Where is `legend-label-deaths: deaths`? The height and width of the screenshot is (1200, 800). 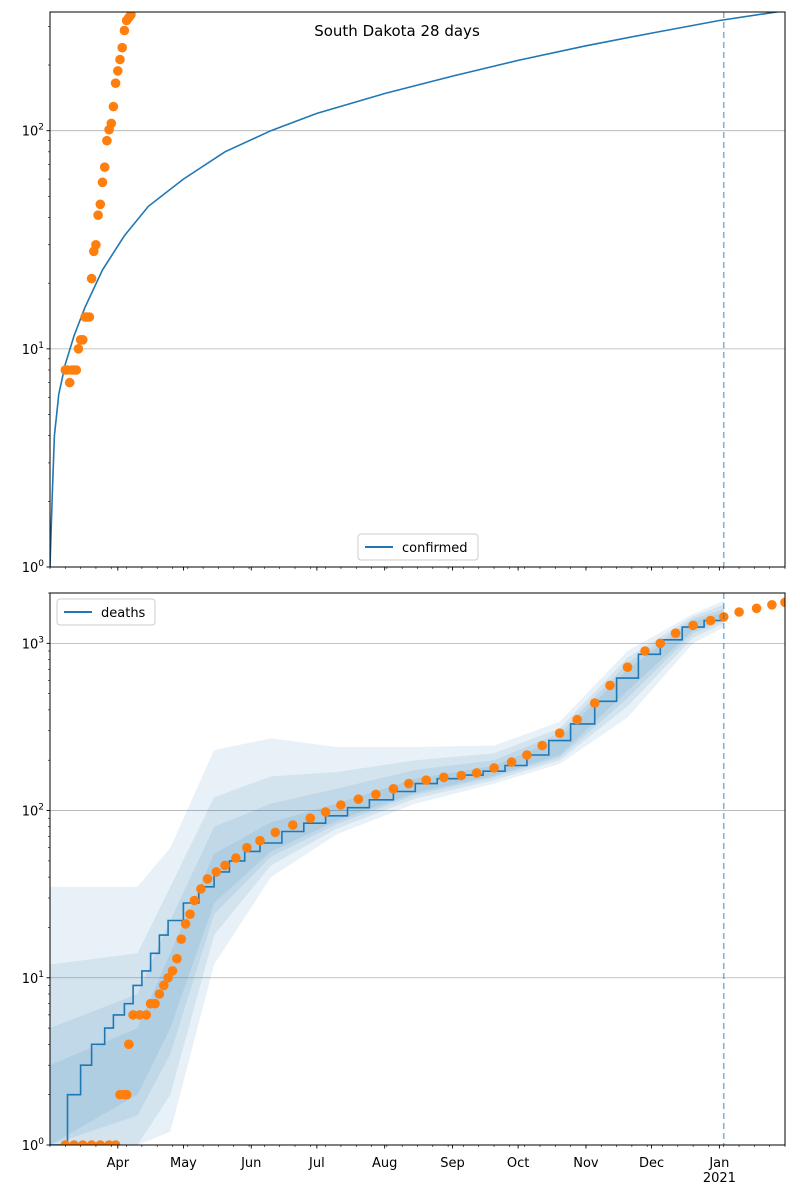
legend-label-deaths: deaths is located at coordinates (123, 613).